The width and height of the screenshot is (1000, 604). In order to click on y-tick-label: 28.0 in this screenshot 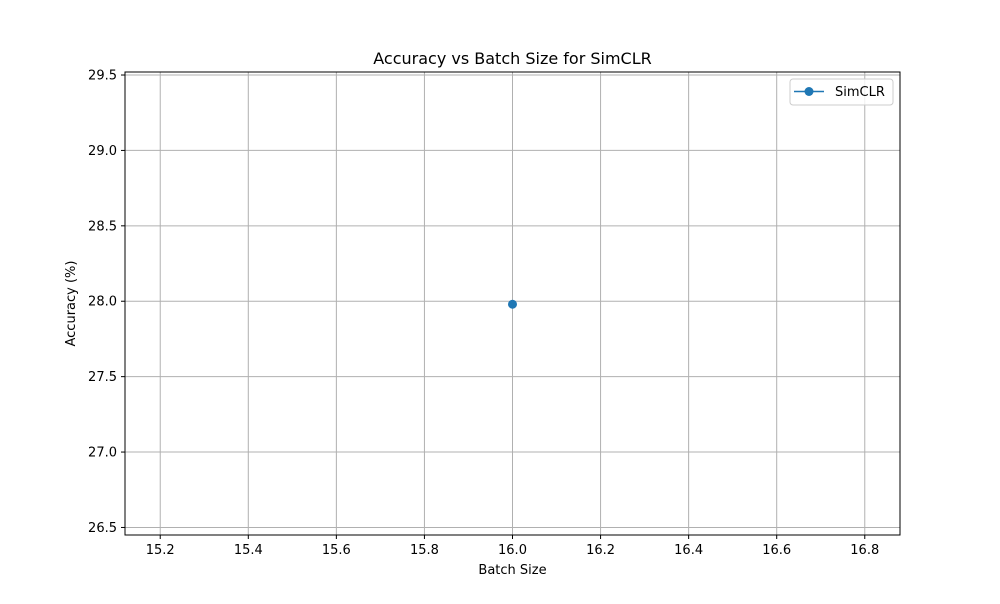, I will do `click(102, 302)`.